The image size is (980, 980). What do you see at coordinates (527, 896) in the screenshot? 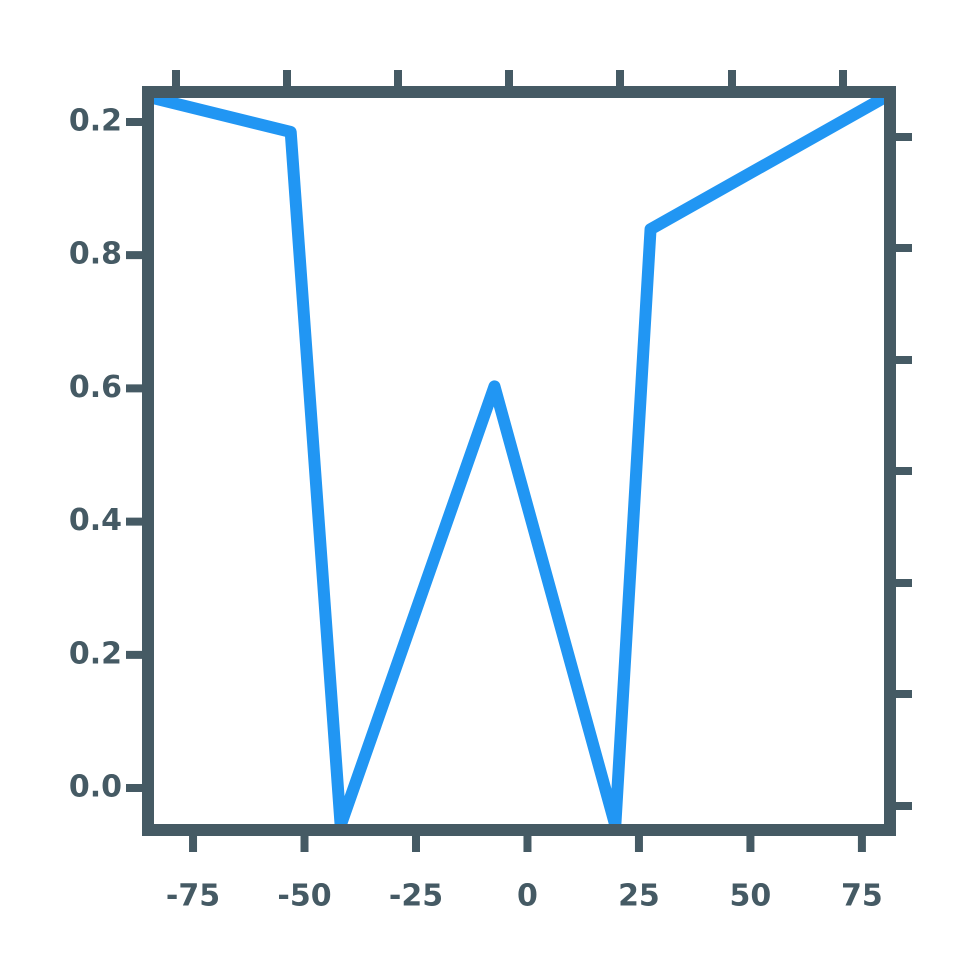
I see `x-tick-label: 0` at bounding box center [527, 896].